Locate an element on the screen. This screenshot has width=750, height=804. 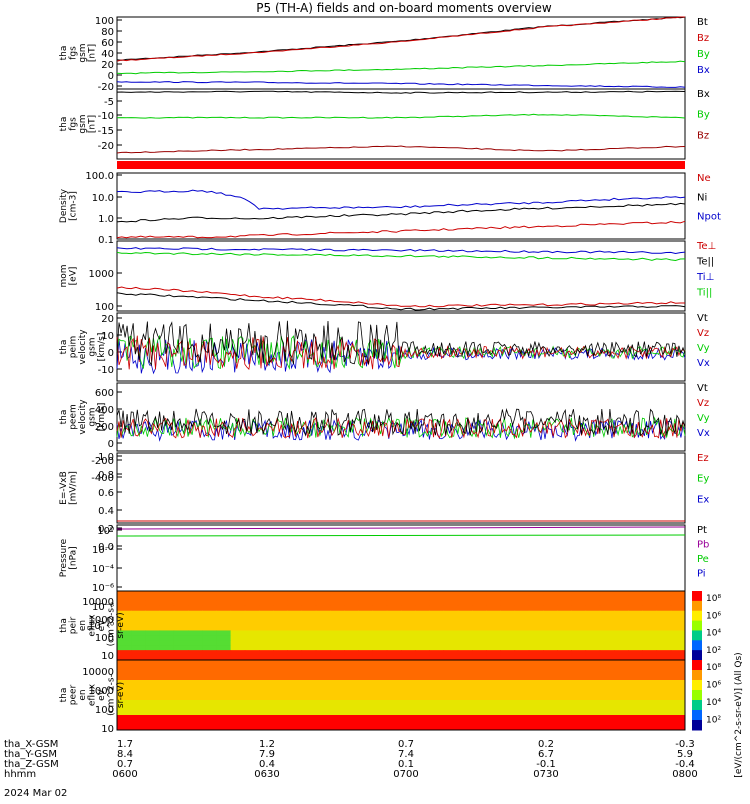
legend-label: Bt is located at coordinates (702, 22).